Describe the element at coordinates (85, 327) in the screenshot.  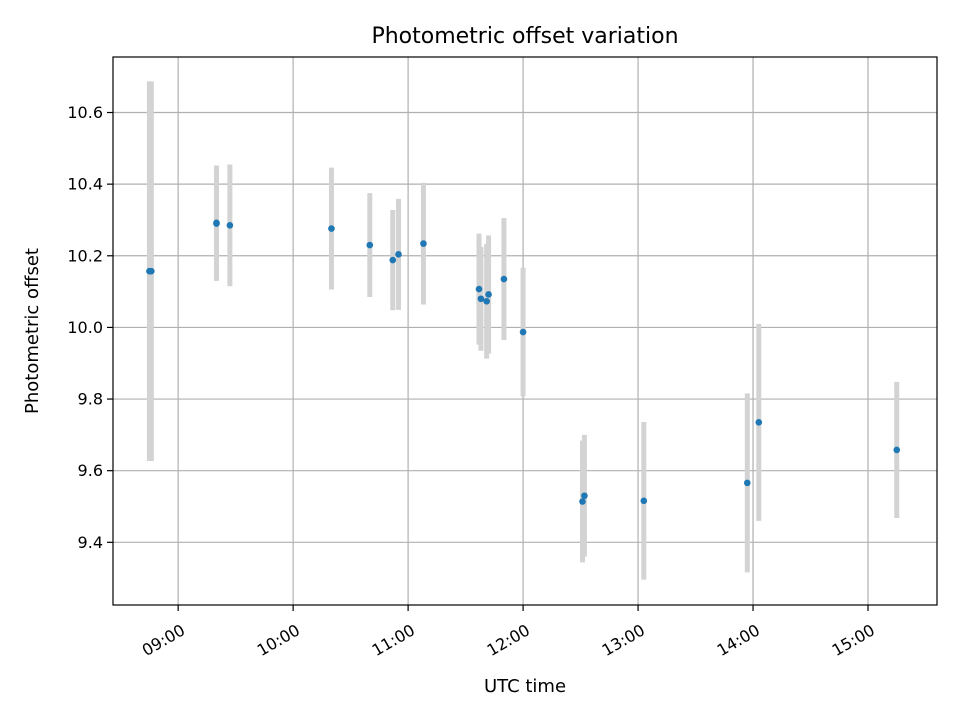
I see `y-tick-label: 10.0` at that location.